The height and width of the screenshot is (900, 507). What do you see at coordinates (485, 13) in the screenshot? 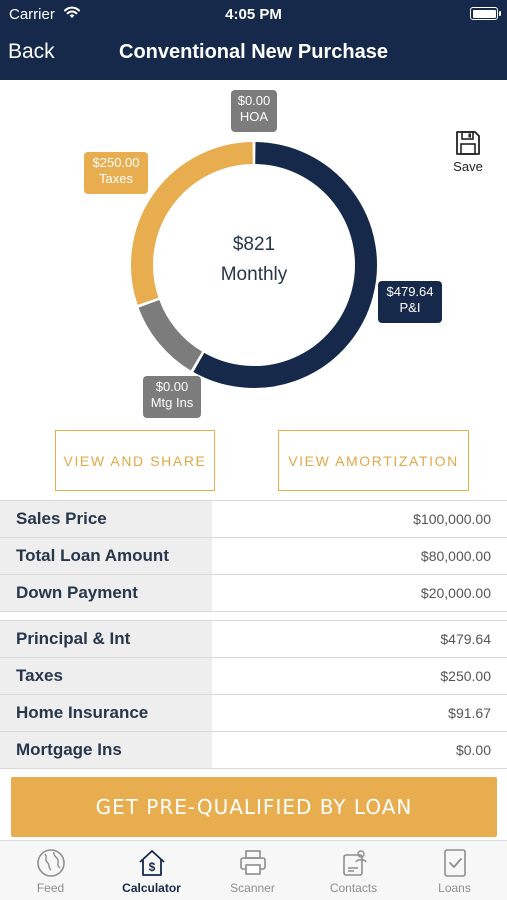
I see `battery-icon` at bounding box center [485, 13].